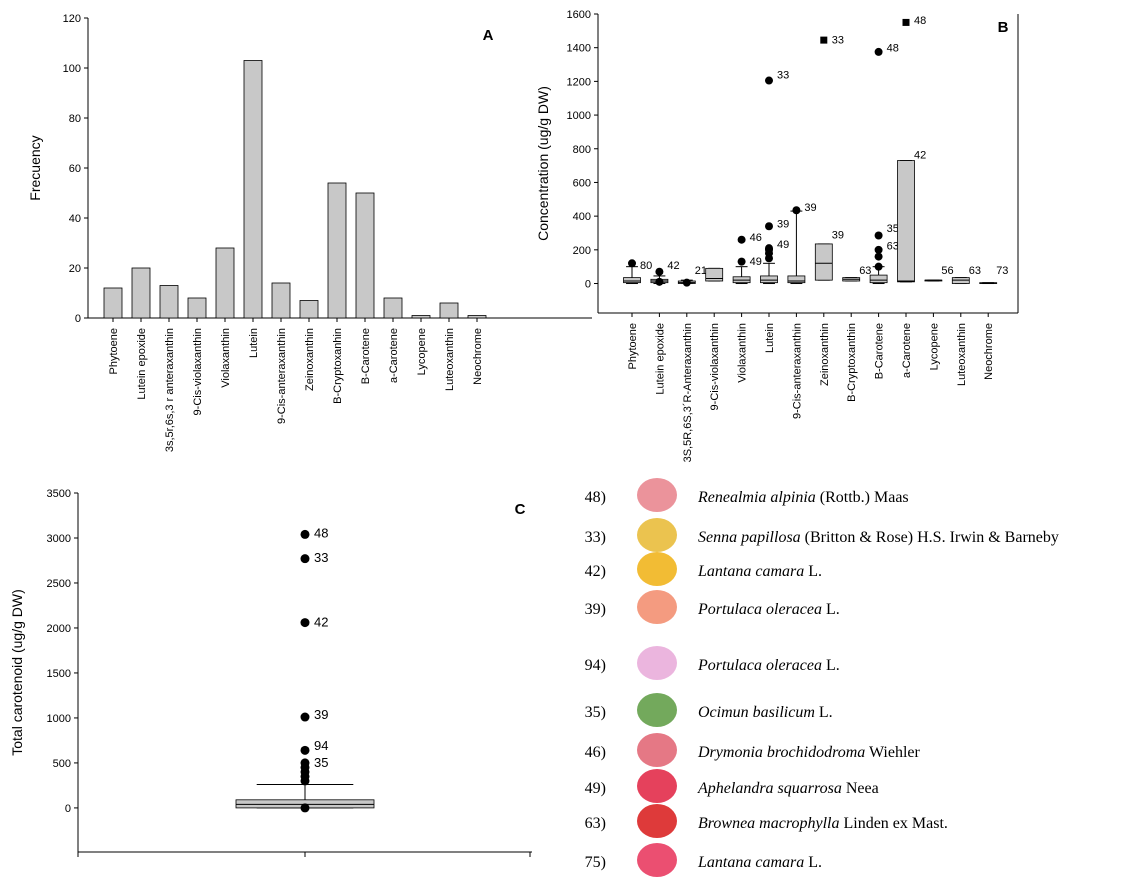 The height and width of the screenshot is (887, 1129). What do you see at coordinates (895, 823) in the screenshot?
I see `species-authority: Linden ex Mast.` at bounding box center [895, 823].